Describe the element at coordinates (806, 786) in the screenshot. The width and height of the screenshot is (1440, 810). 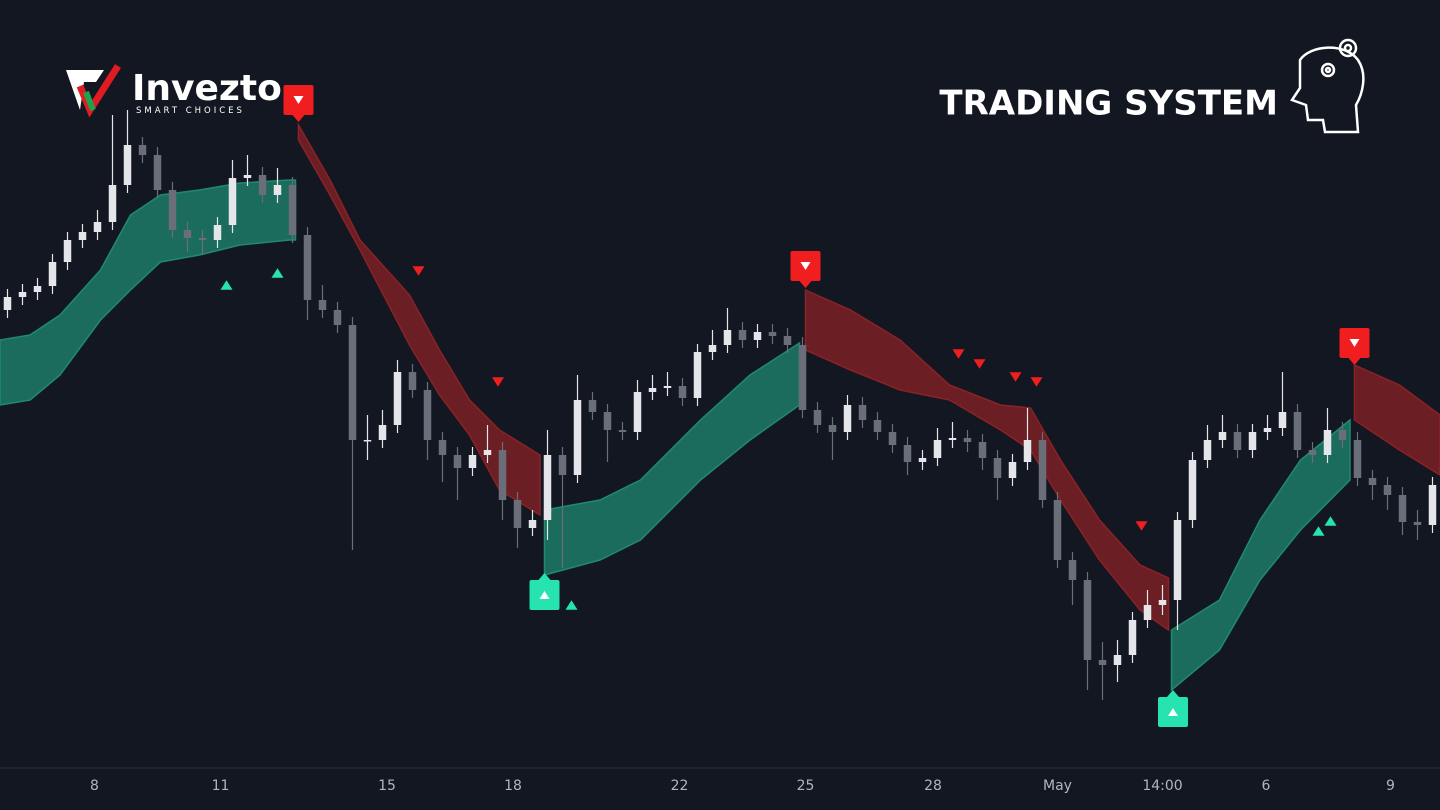
I see `x-tick-label: 25` at that location.